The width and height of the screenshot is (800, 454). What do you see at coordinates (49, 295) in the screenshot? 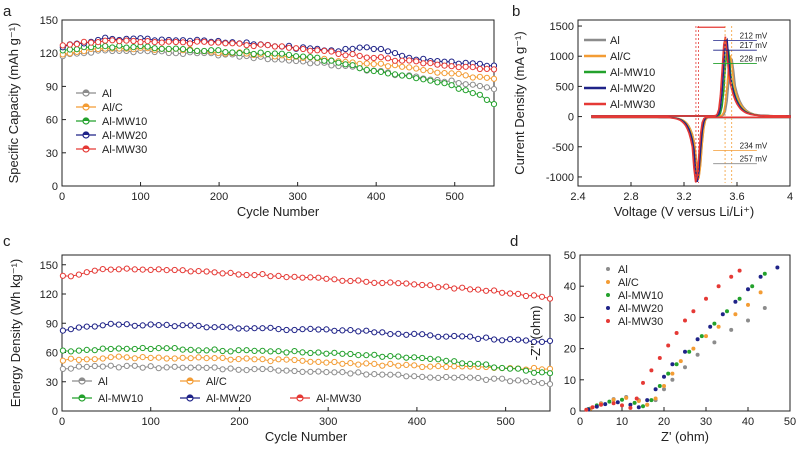
I see `y-tick-label-c: 120` at bounding box center [49, 295].